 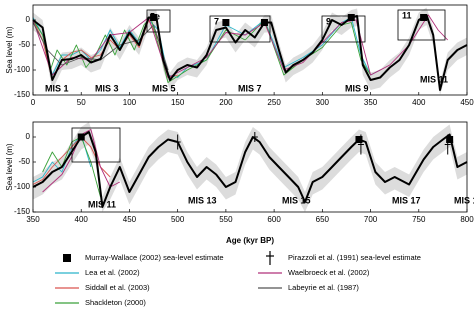 What do you see at coordinates (115, 302) in the screenshot?
I see `legend-label: Shackleton (2000)` at bounding box center [115, 302].